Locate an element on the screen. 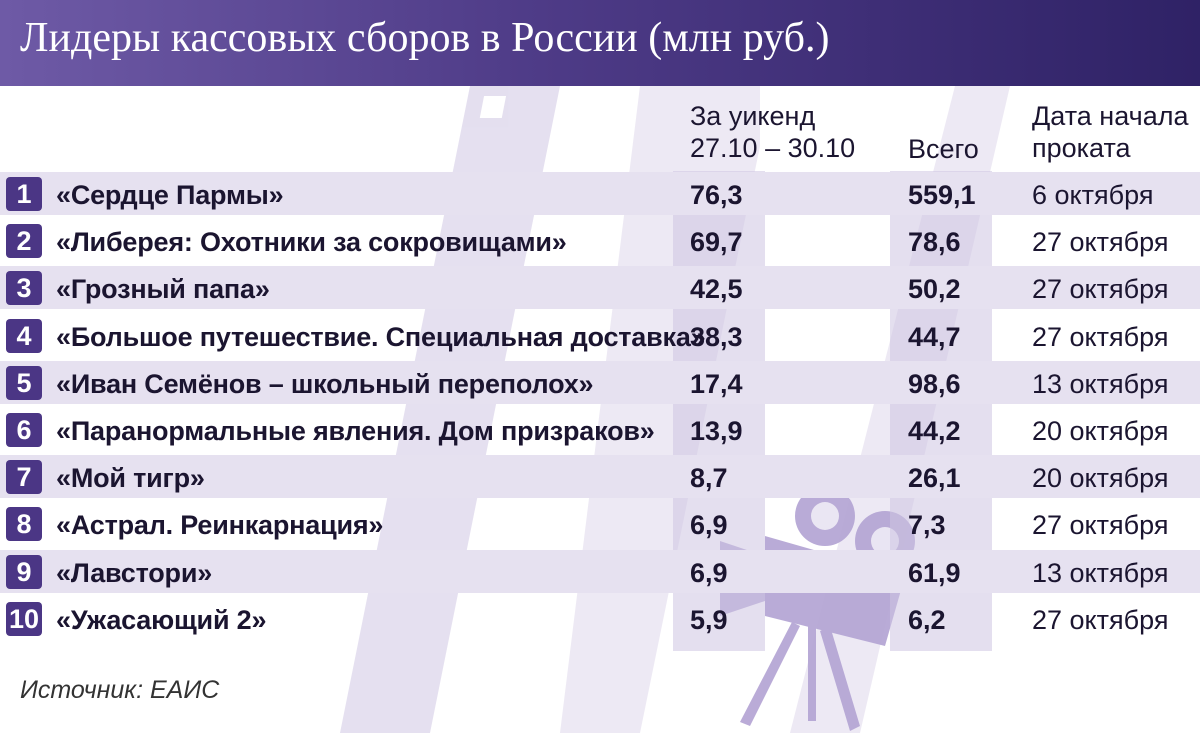  rank-badge: 5 is located at coordinates (24, 382).